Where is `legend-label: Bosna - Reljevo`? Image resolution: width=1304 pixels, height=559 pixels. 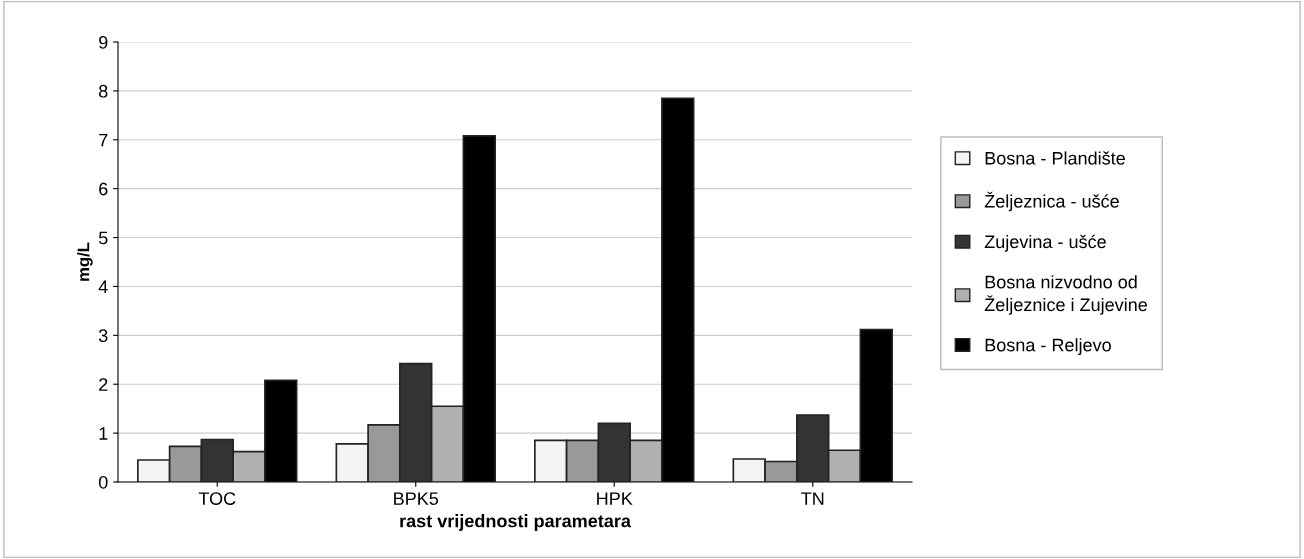 legend-label: Bosna - Reljevo is located at coordinates (1048, 347).